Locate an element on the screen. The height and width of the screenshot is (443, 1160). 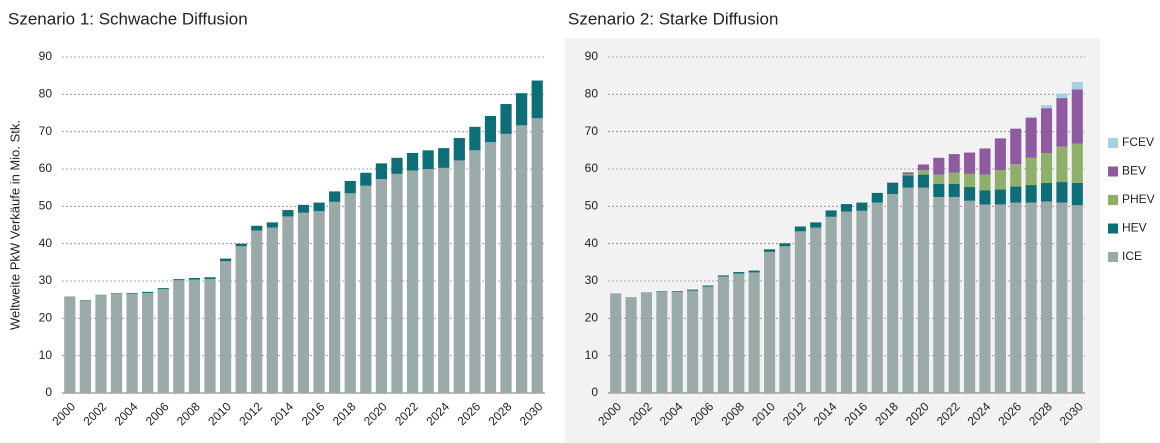
y-tick-label: 20 is located at coordinates (592, 318).